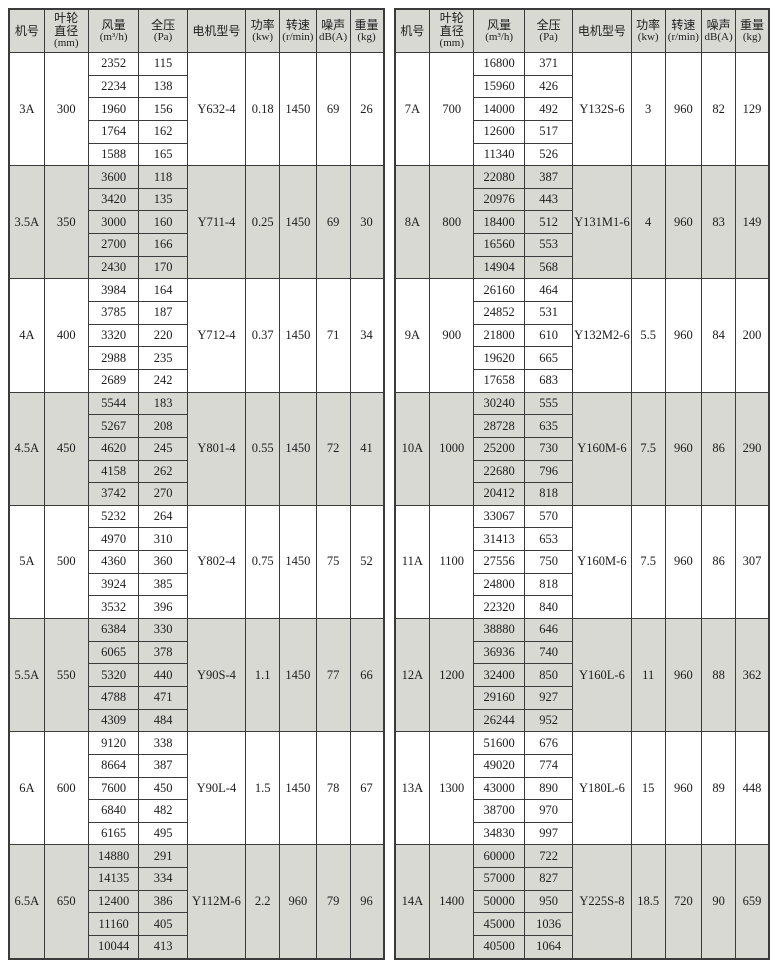 The image size is (777, 975). Describe the element at coordinates (163, 86) in the screenshot. I see `pressure-cell: 138` at that location.